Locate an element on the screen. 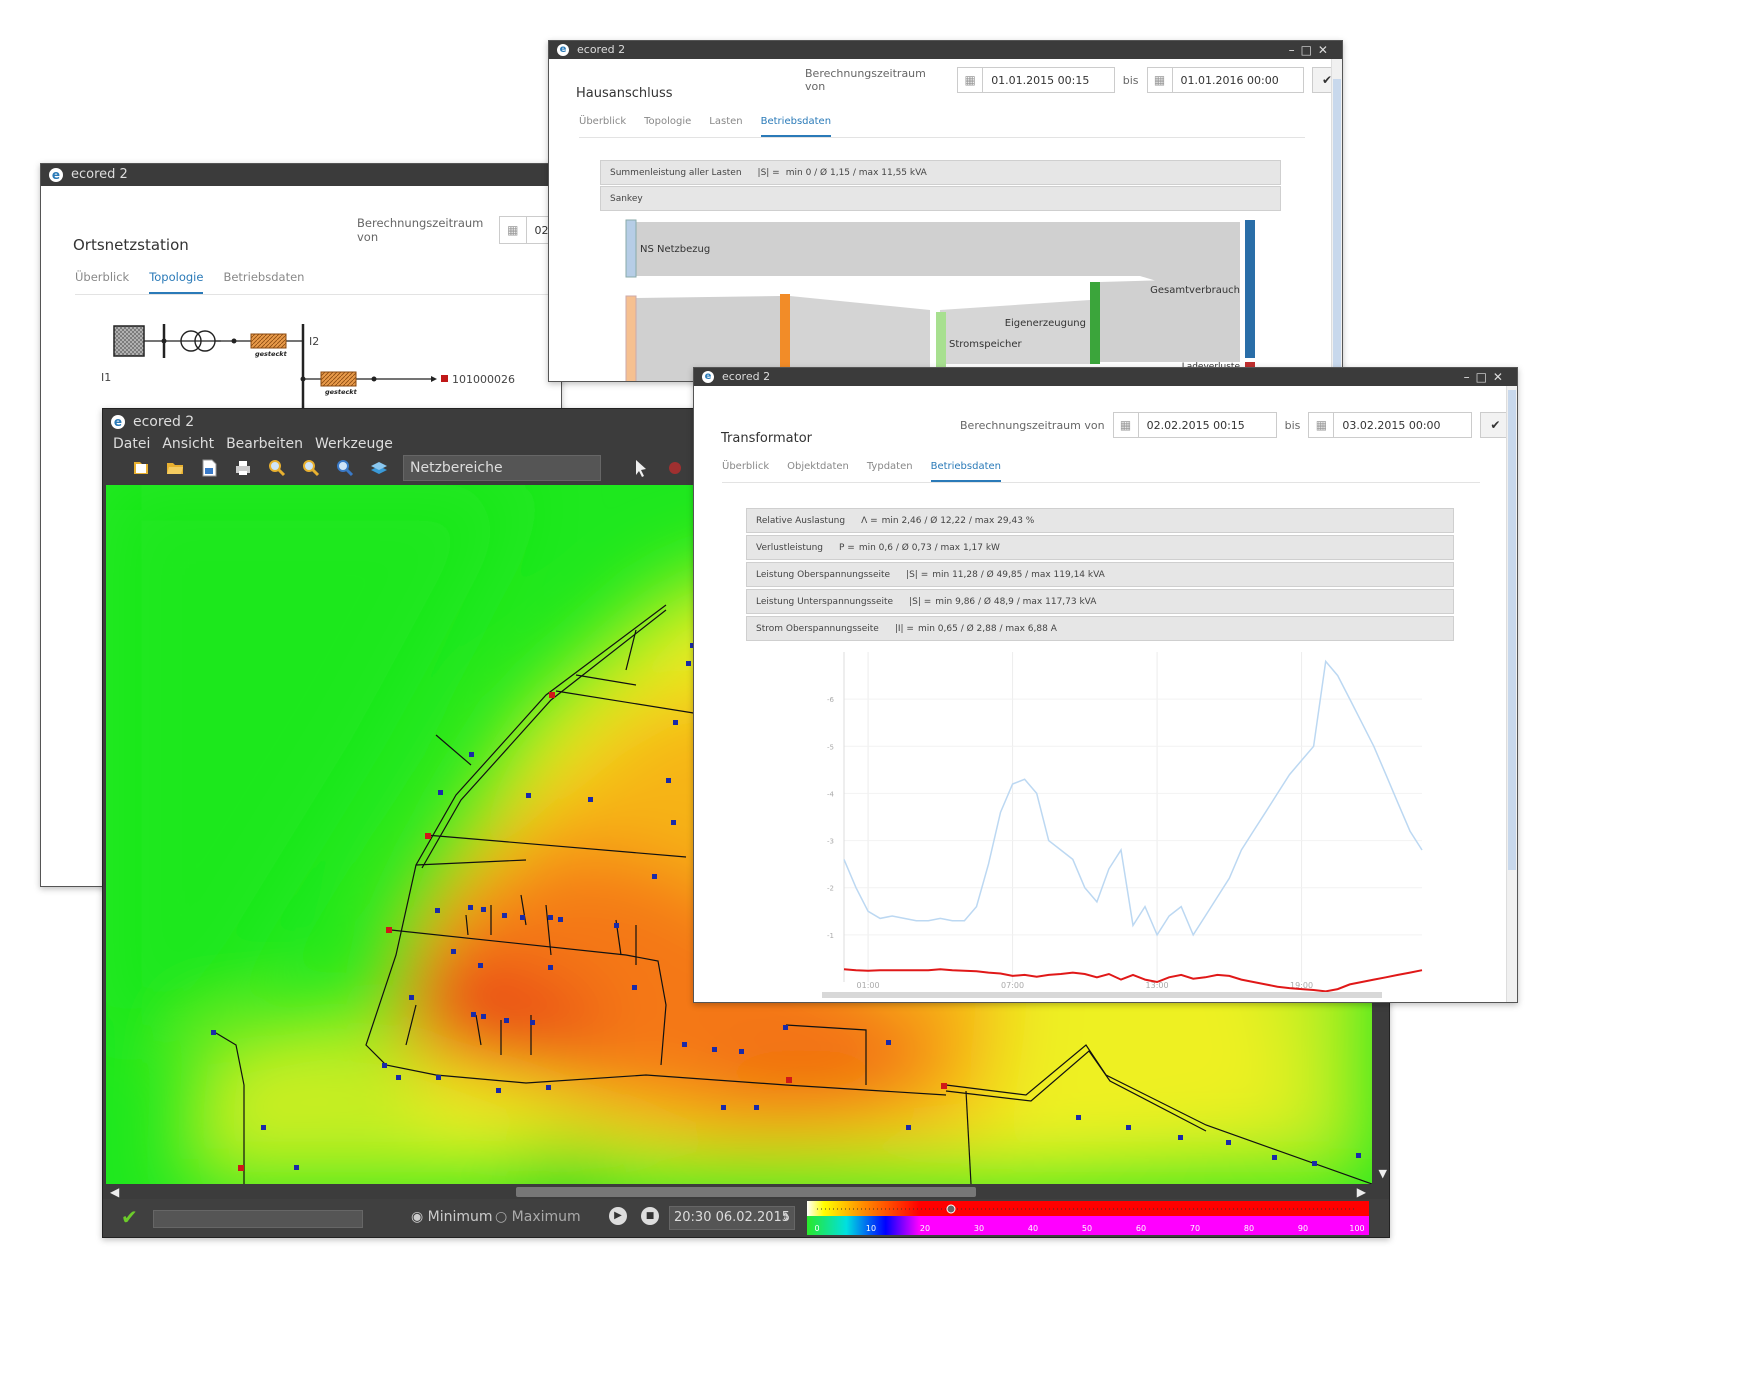  tab-objektdaten: Objektdaten is located at coordinates (818, 466).